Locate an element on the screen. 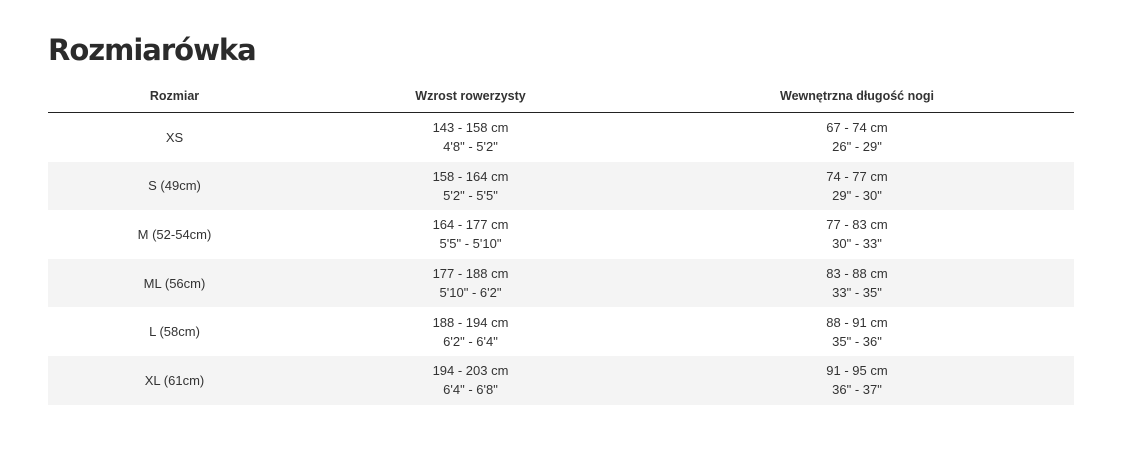 The height and width of the screenshot is (453, 1132). inseam-in: 26" - 29" is located at coordinates (857, 147).